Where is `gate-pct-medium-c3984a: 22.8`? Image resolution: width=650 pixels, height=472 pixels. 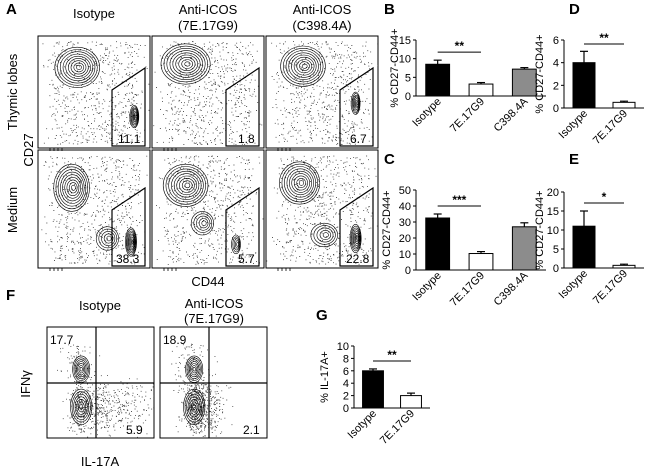
gate-pct-medium-c3984a: 22.8 is located at coordinates (358, 259).